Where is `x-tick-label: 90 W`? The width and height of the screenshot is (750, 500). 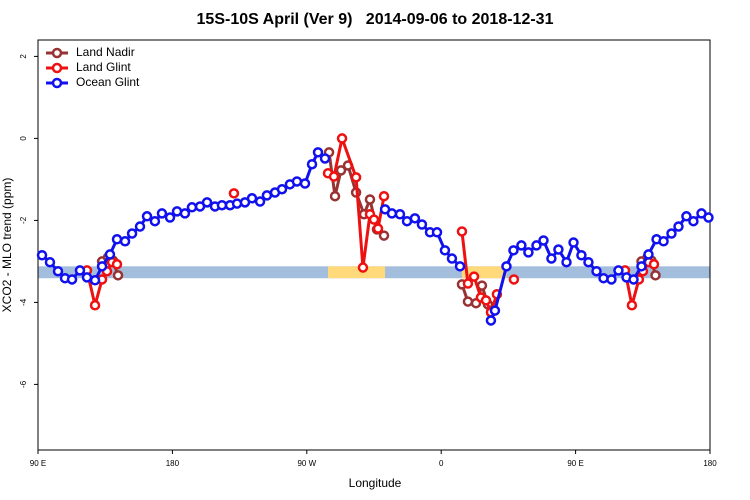
x-tick-label: 90 W is located at coordinates (306, 463).